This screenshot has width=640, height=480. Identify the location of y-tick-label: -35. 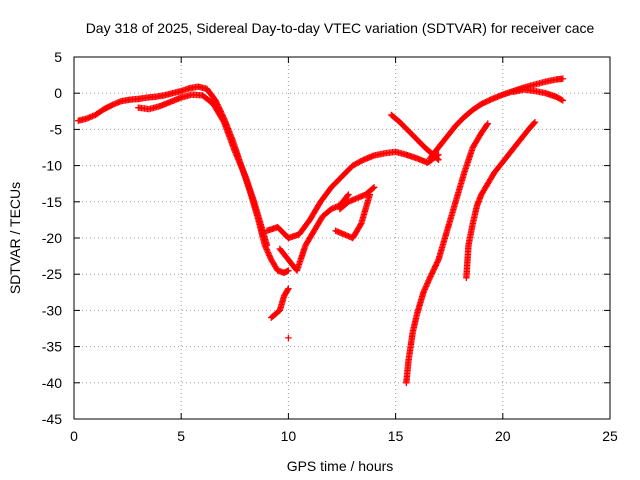
(52, 347).